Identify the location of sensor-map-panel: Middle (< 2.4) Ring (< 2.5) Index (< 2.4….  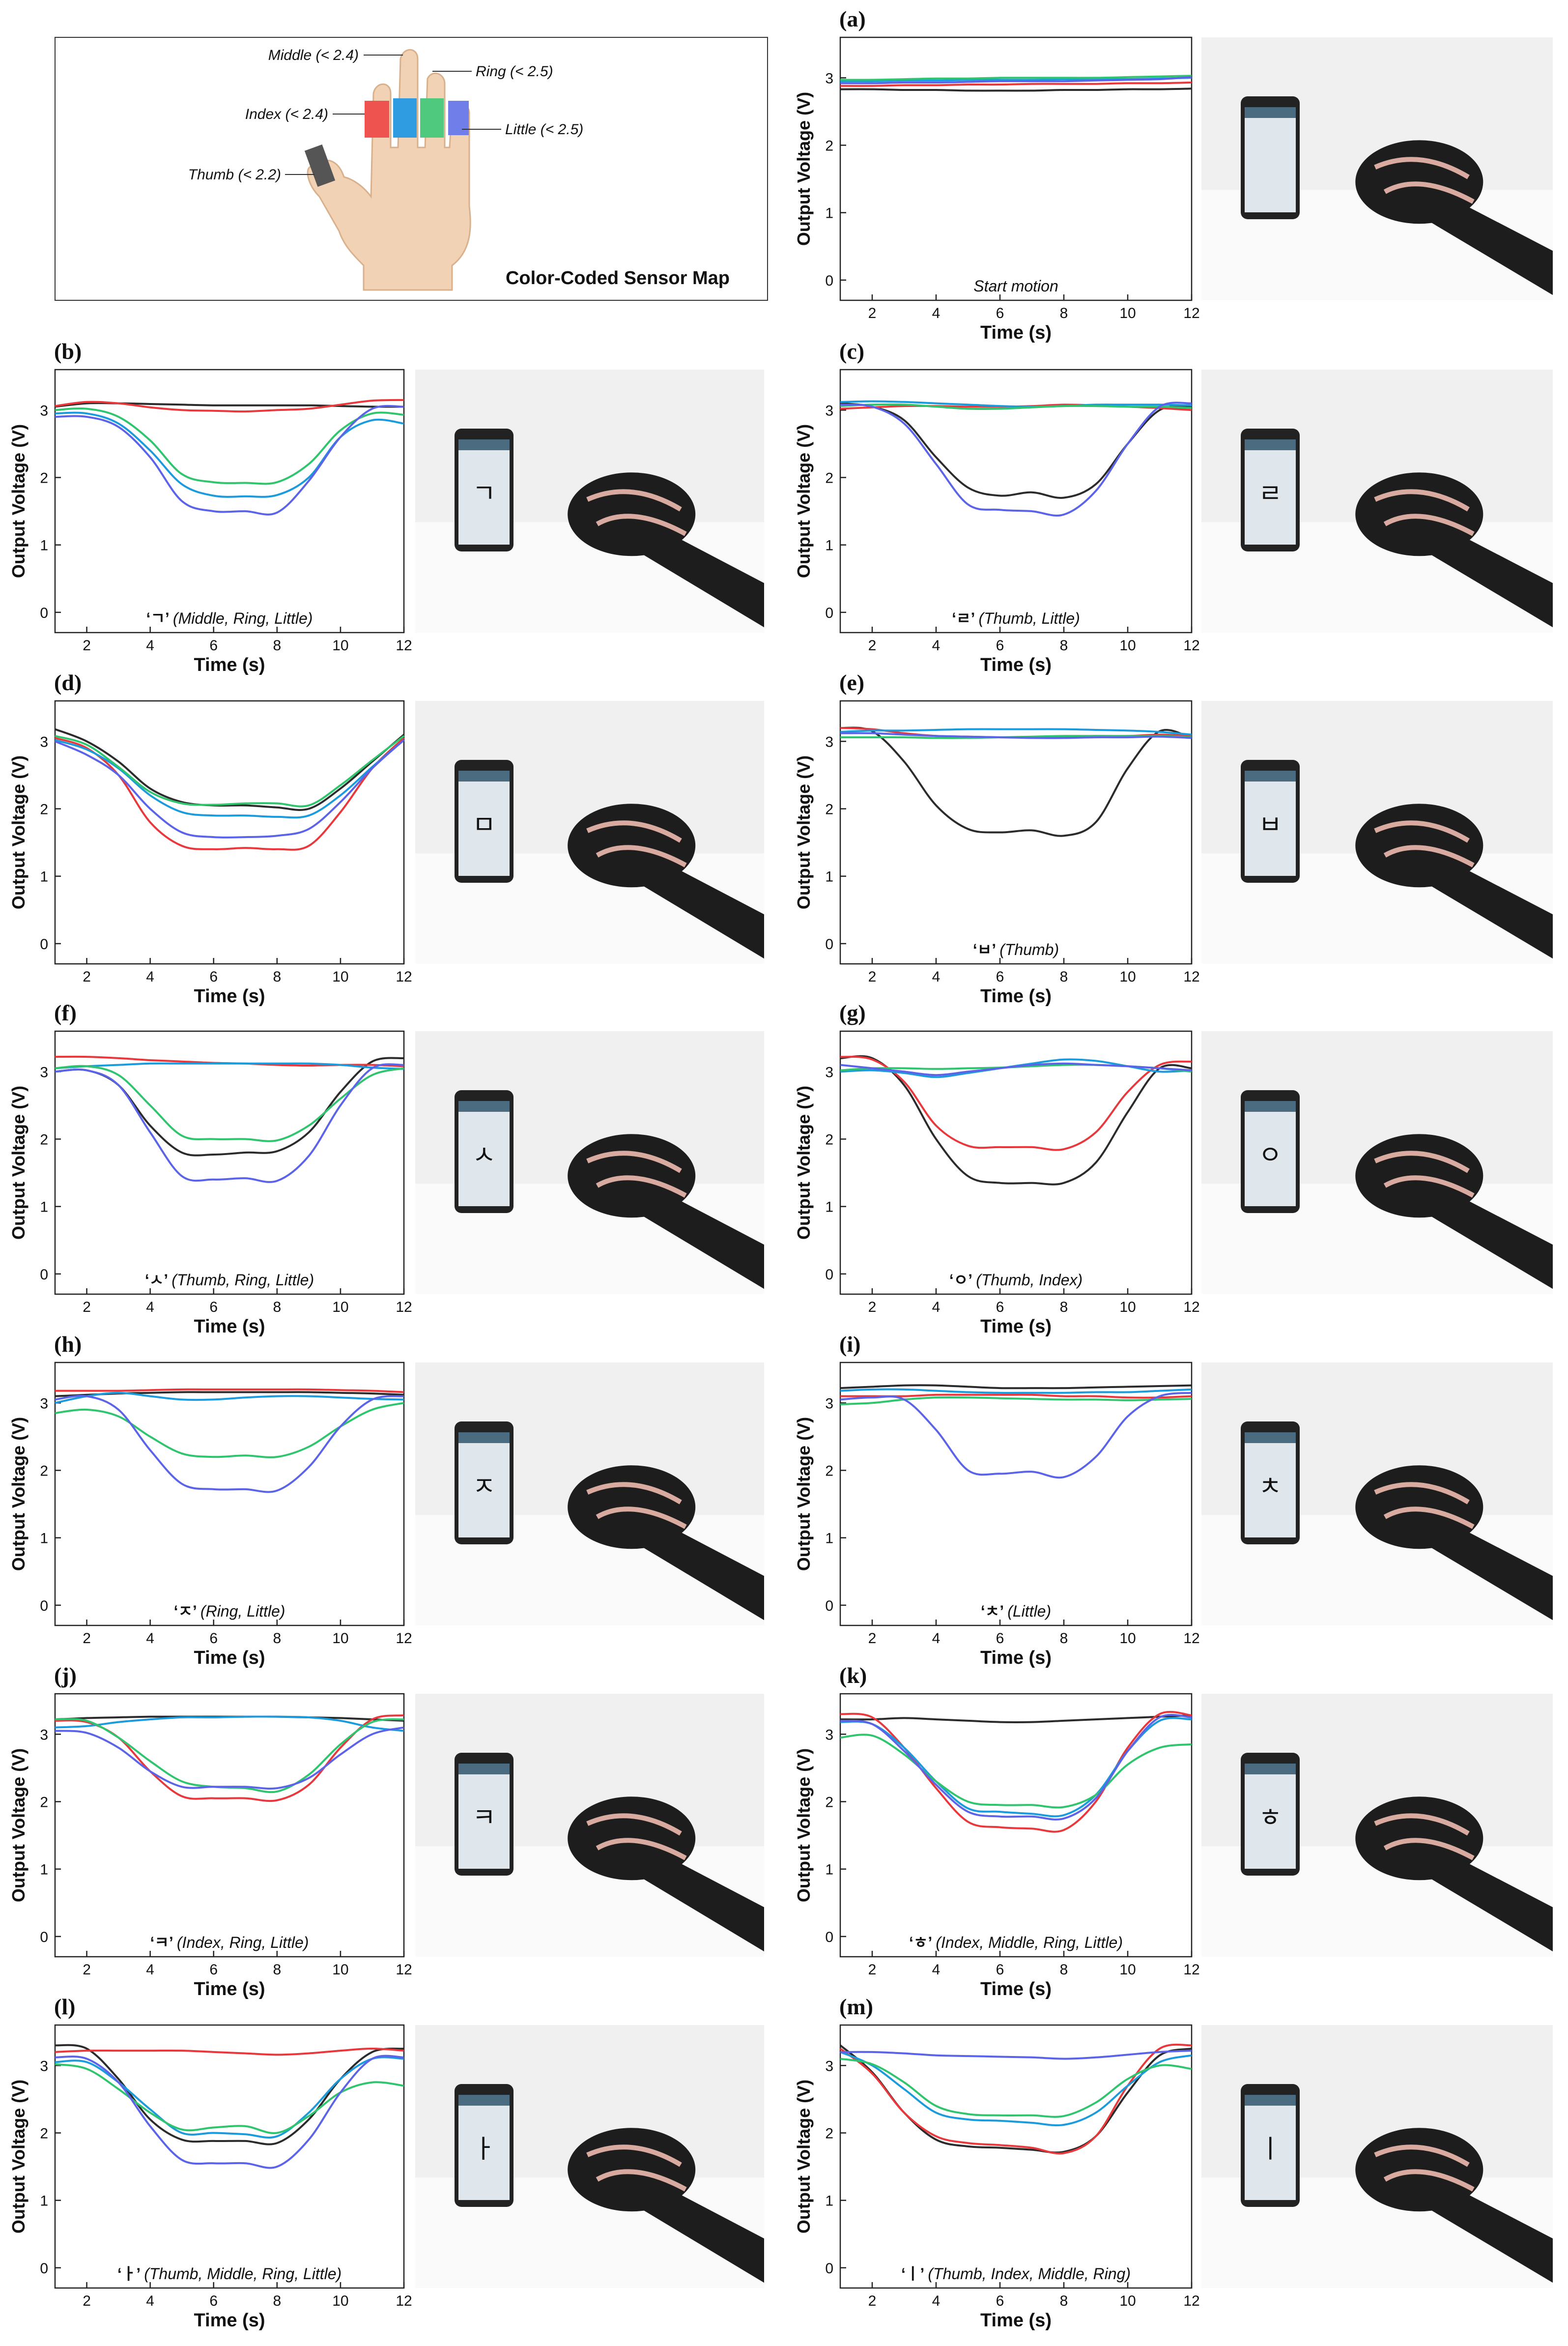
(411, 169).